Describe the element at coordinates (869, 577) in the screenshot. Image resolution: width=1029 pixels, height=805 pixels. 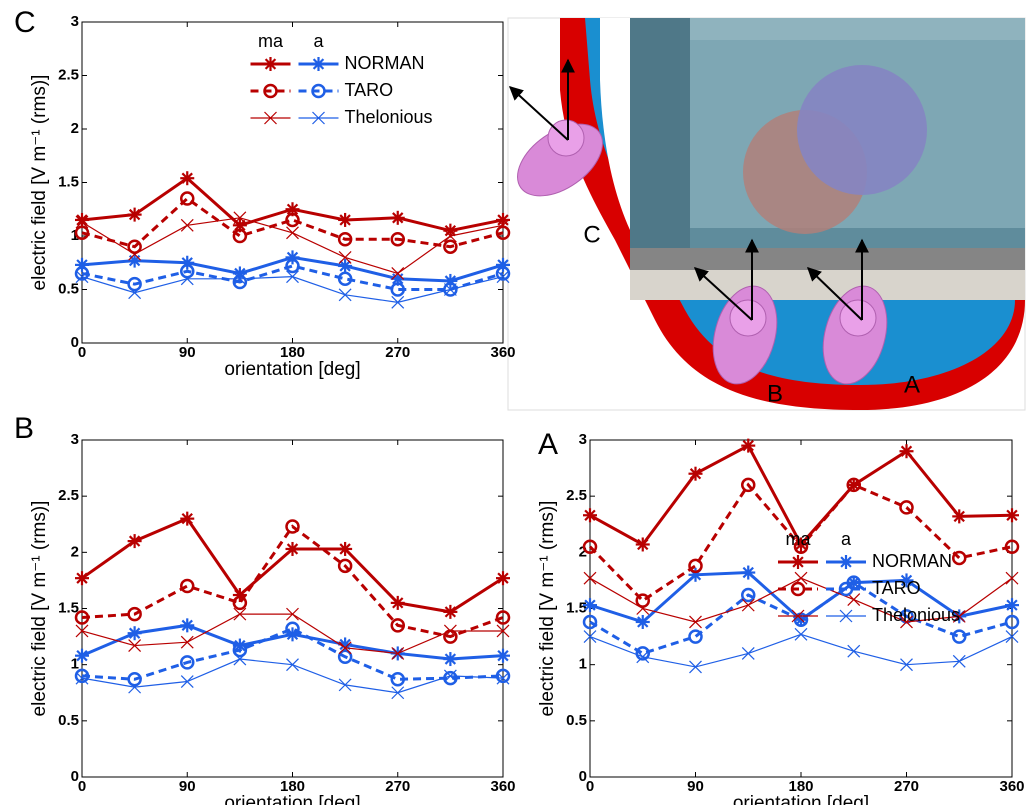
I see `legend: ma a NORMAN TARO Thelonious` at that location.